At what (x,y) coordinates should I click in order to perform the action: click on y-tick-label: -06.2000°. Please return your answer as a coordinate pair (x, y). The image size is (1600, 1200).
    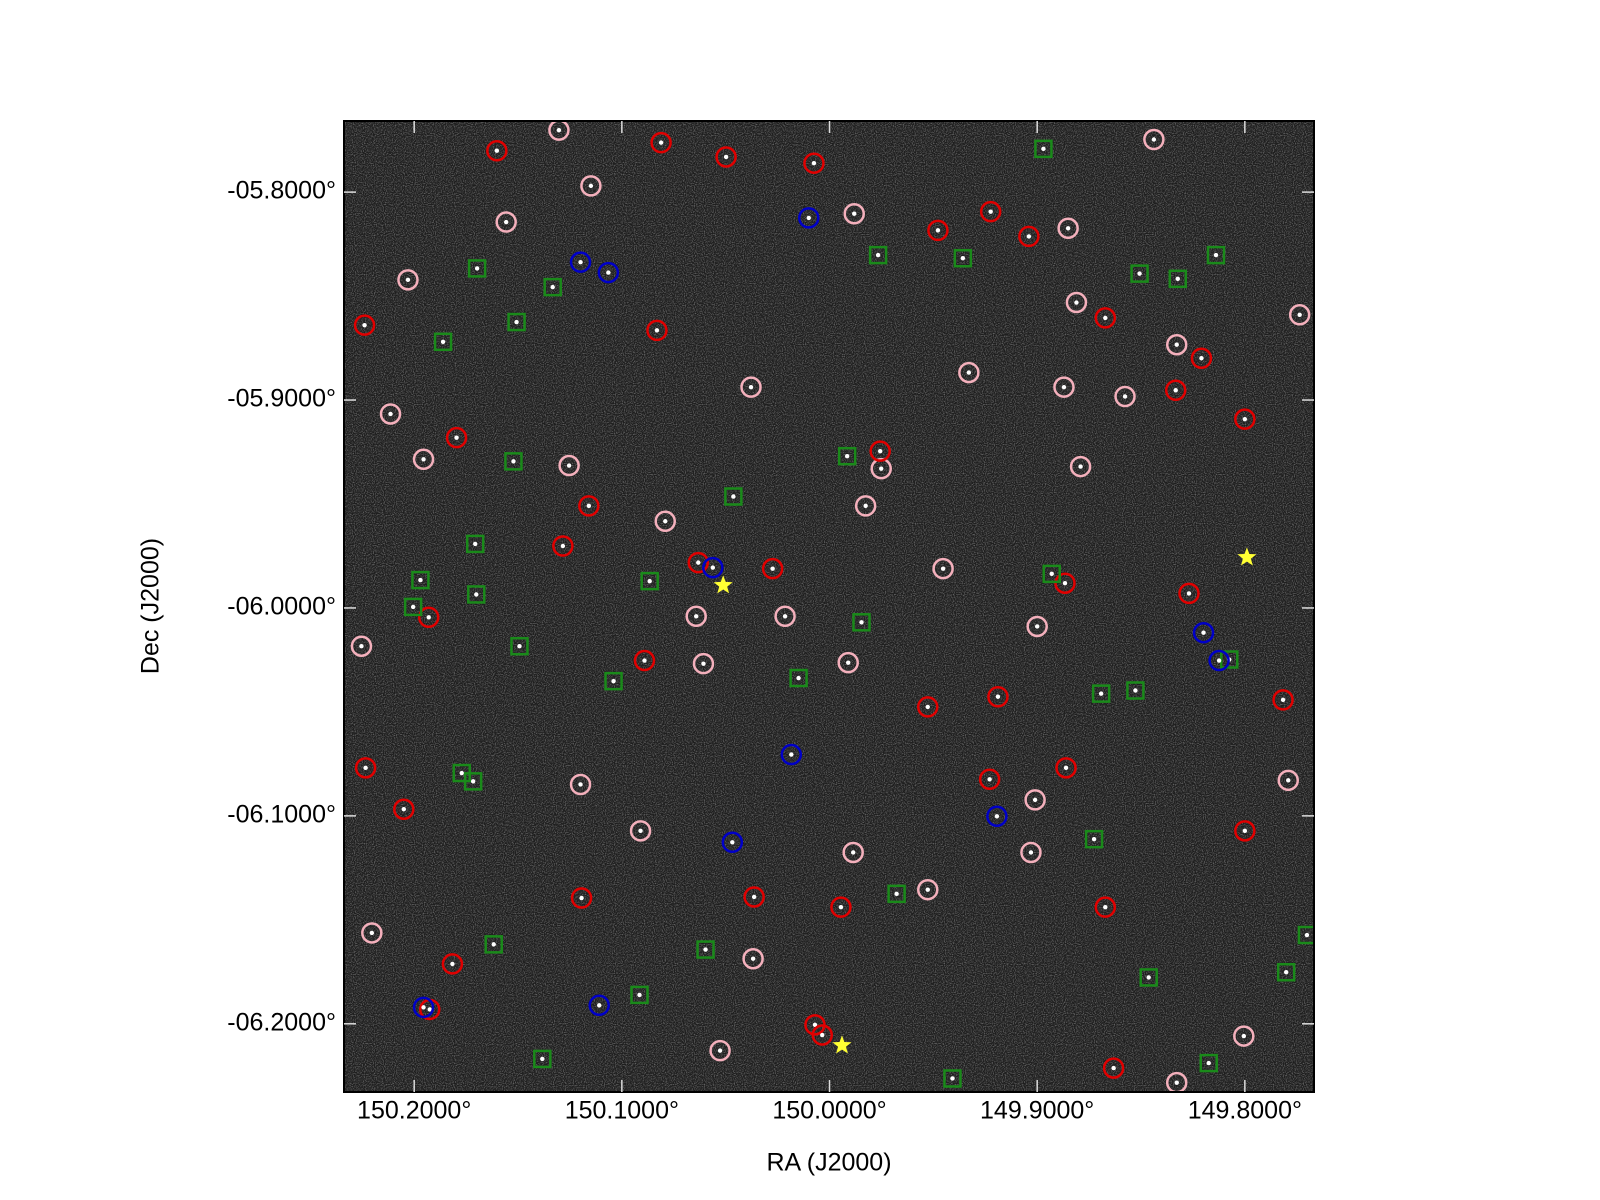
    Looking at the image, I should click on (281, 1022).